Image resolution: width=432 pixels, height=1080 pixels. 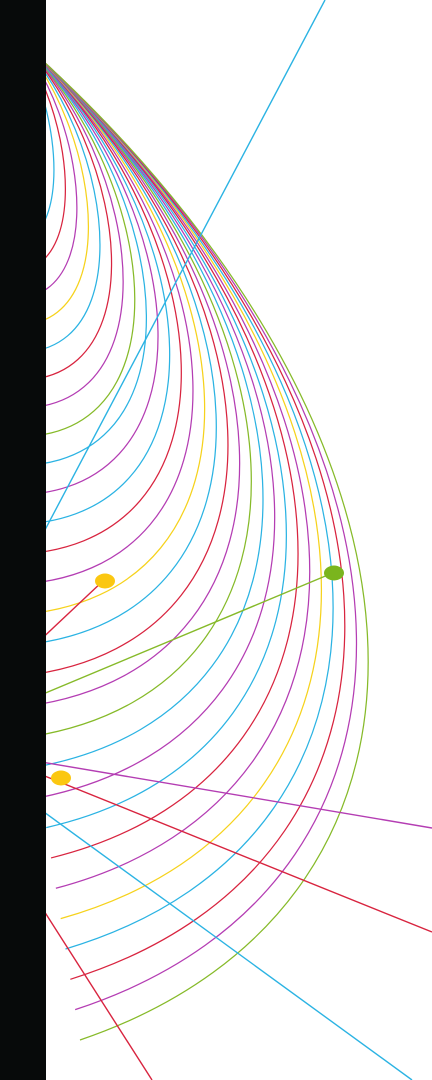 What do you see at coordinates (168, 642) in the screenshot?
I see `green-ray` at bounding box center [168, 642].